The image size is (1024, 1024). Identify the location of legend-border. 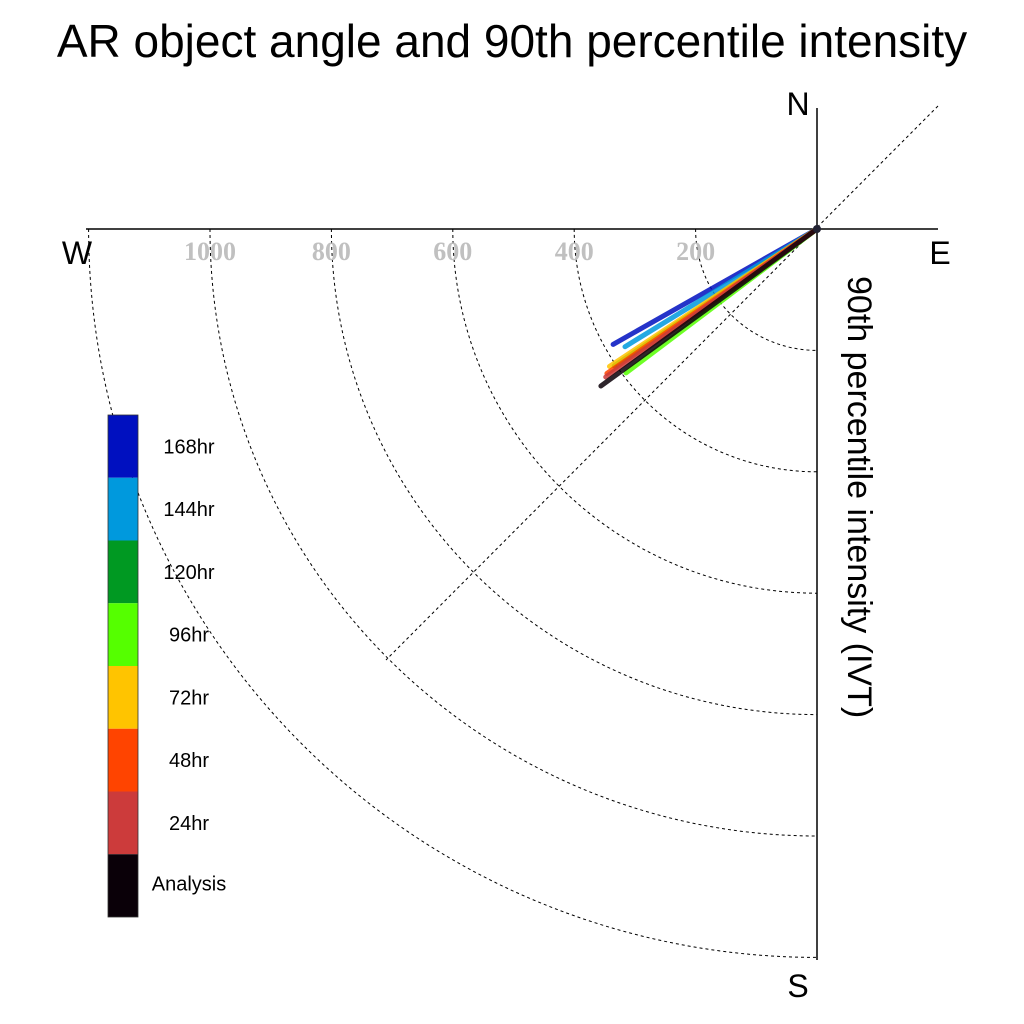
(123, 666).